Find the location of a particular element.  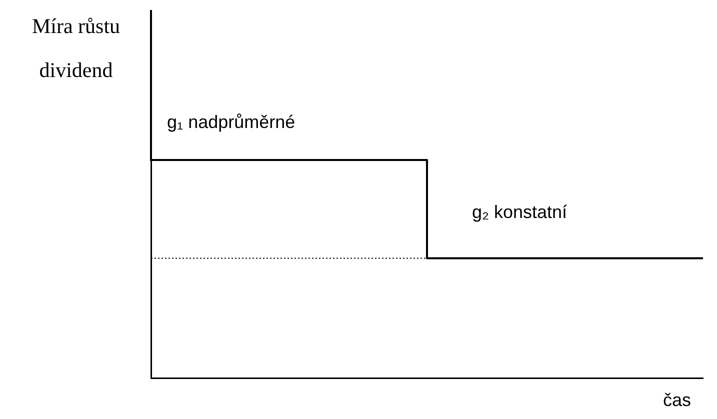

text: g₁ nadprůměrné is located at coordinates (231, 122).